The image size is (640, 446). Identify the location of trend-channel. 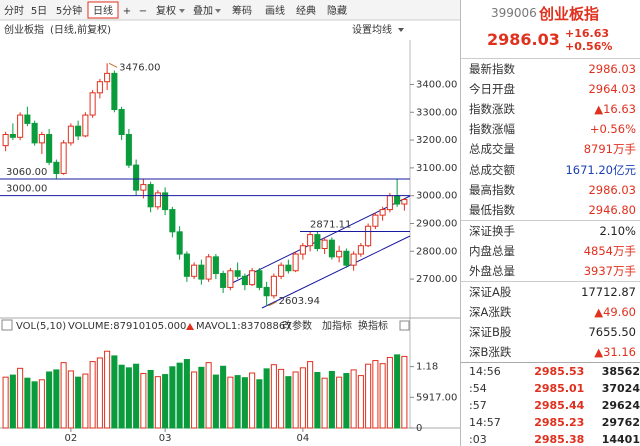
(336, 272).